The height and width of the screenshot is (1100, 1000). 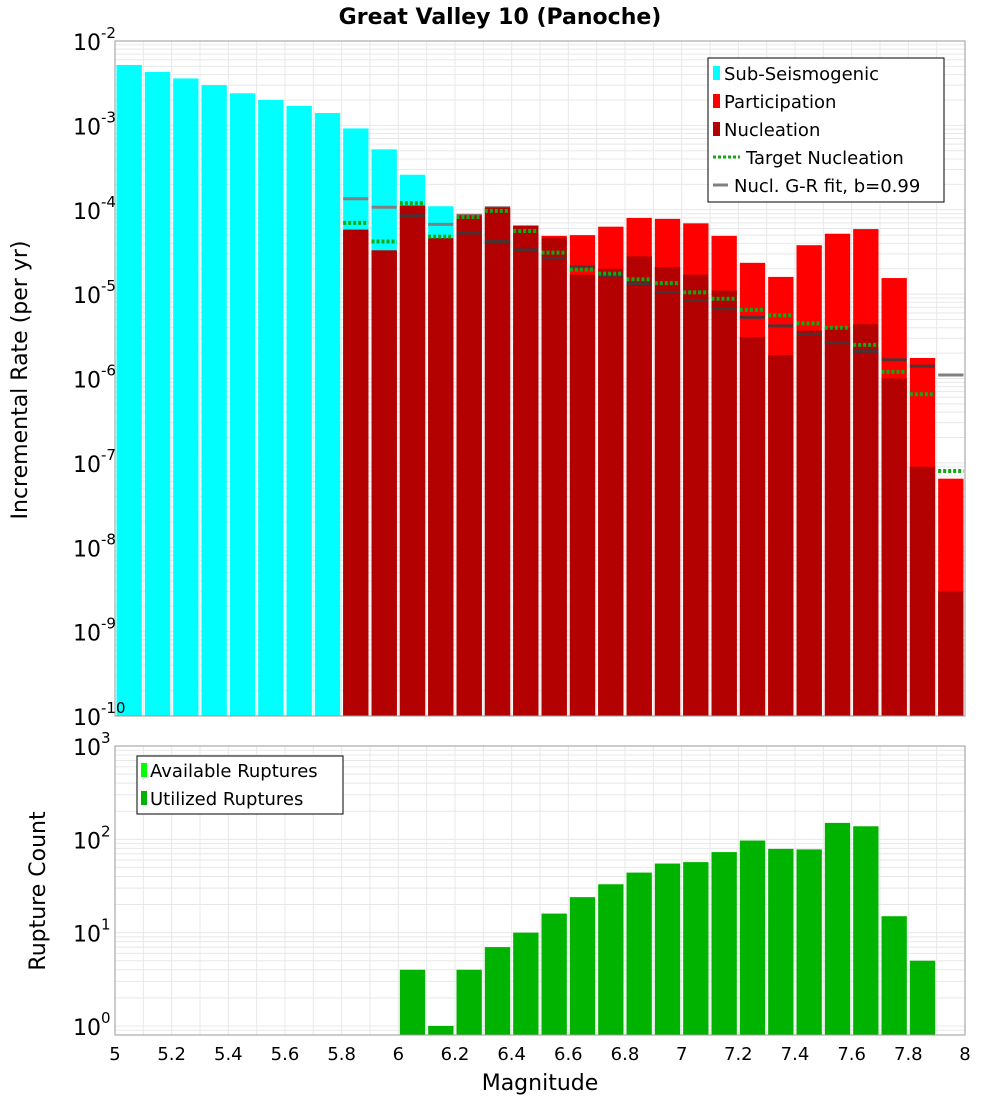 What do you see at coordinates (92, 885) in the screenshot?
I see `bottom-y-tick-labels: 10⁰ 10¹ 10² 10³` at bounding box center [92, 885].